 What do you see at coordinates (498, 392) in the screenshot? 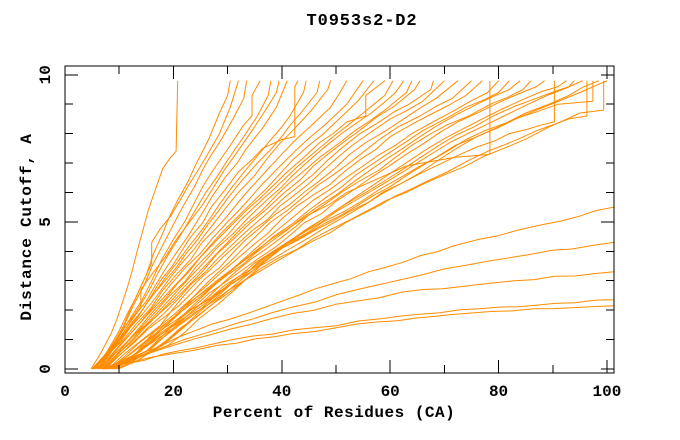
I see `x-tick-label: 80` at bounding box center [498, 392].